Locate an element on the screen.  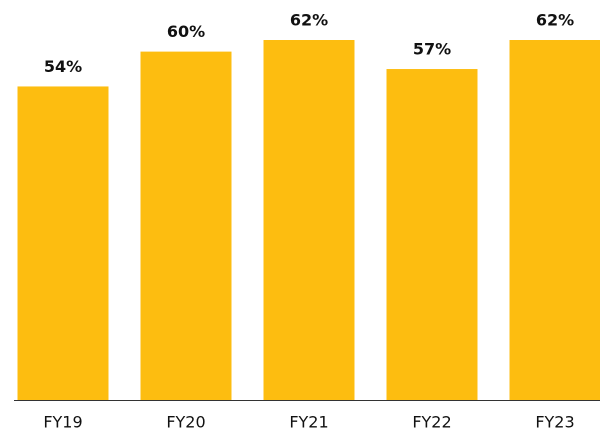
value-label: 57% is located at coordinates (432, 49).